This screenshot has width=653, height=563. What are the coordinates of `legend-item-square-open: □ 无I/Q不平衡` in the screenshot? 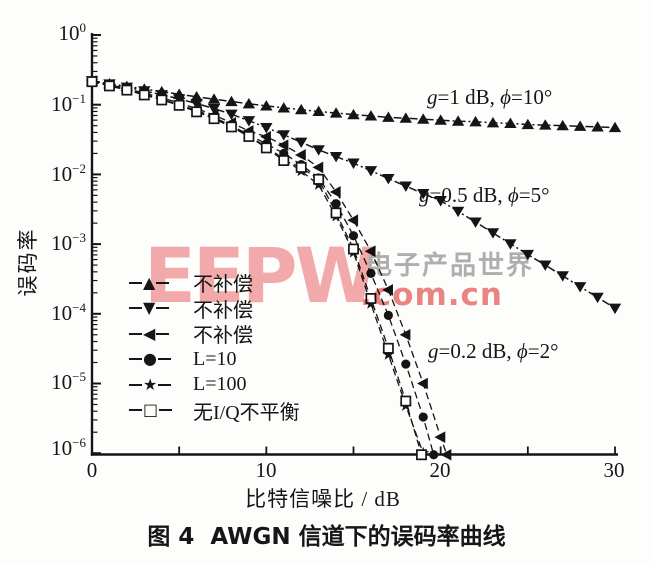 It's located at (214, 411).